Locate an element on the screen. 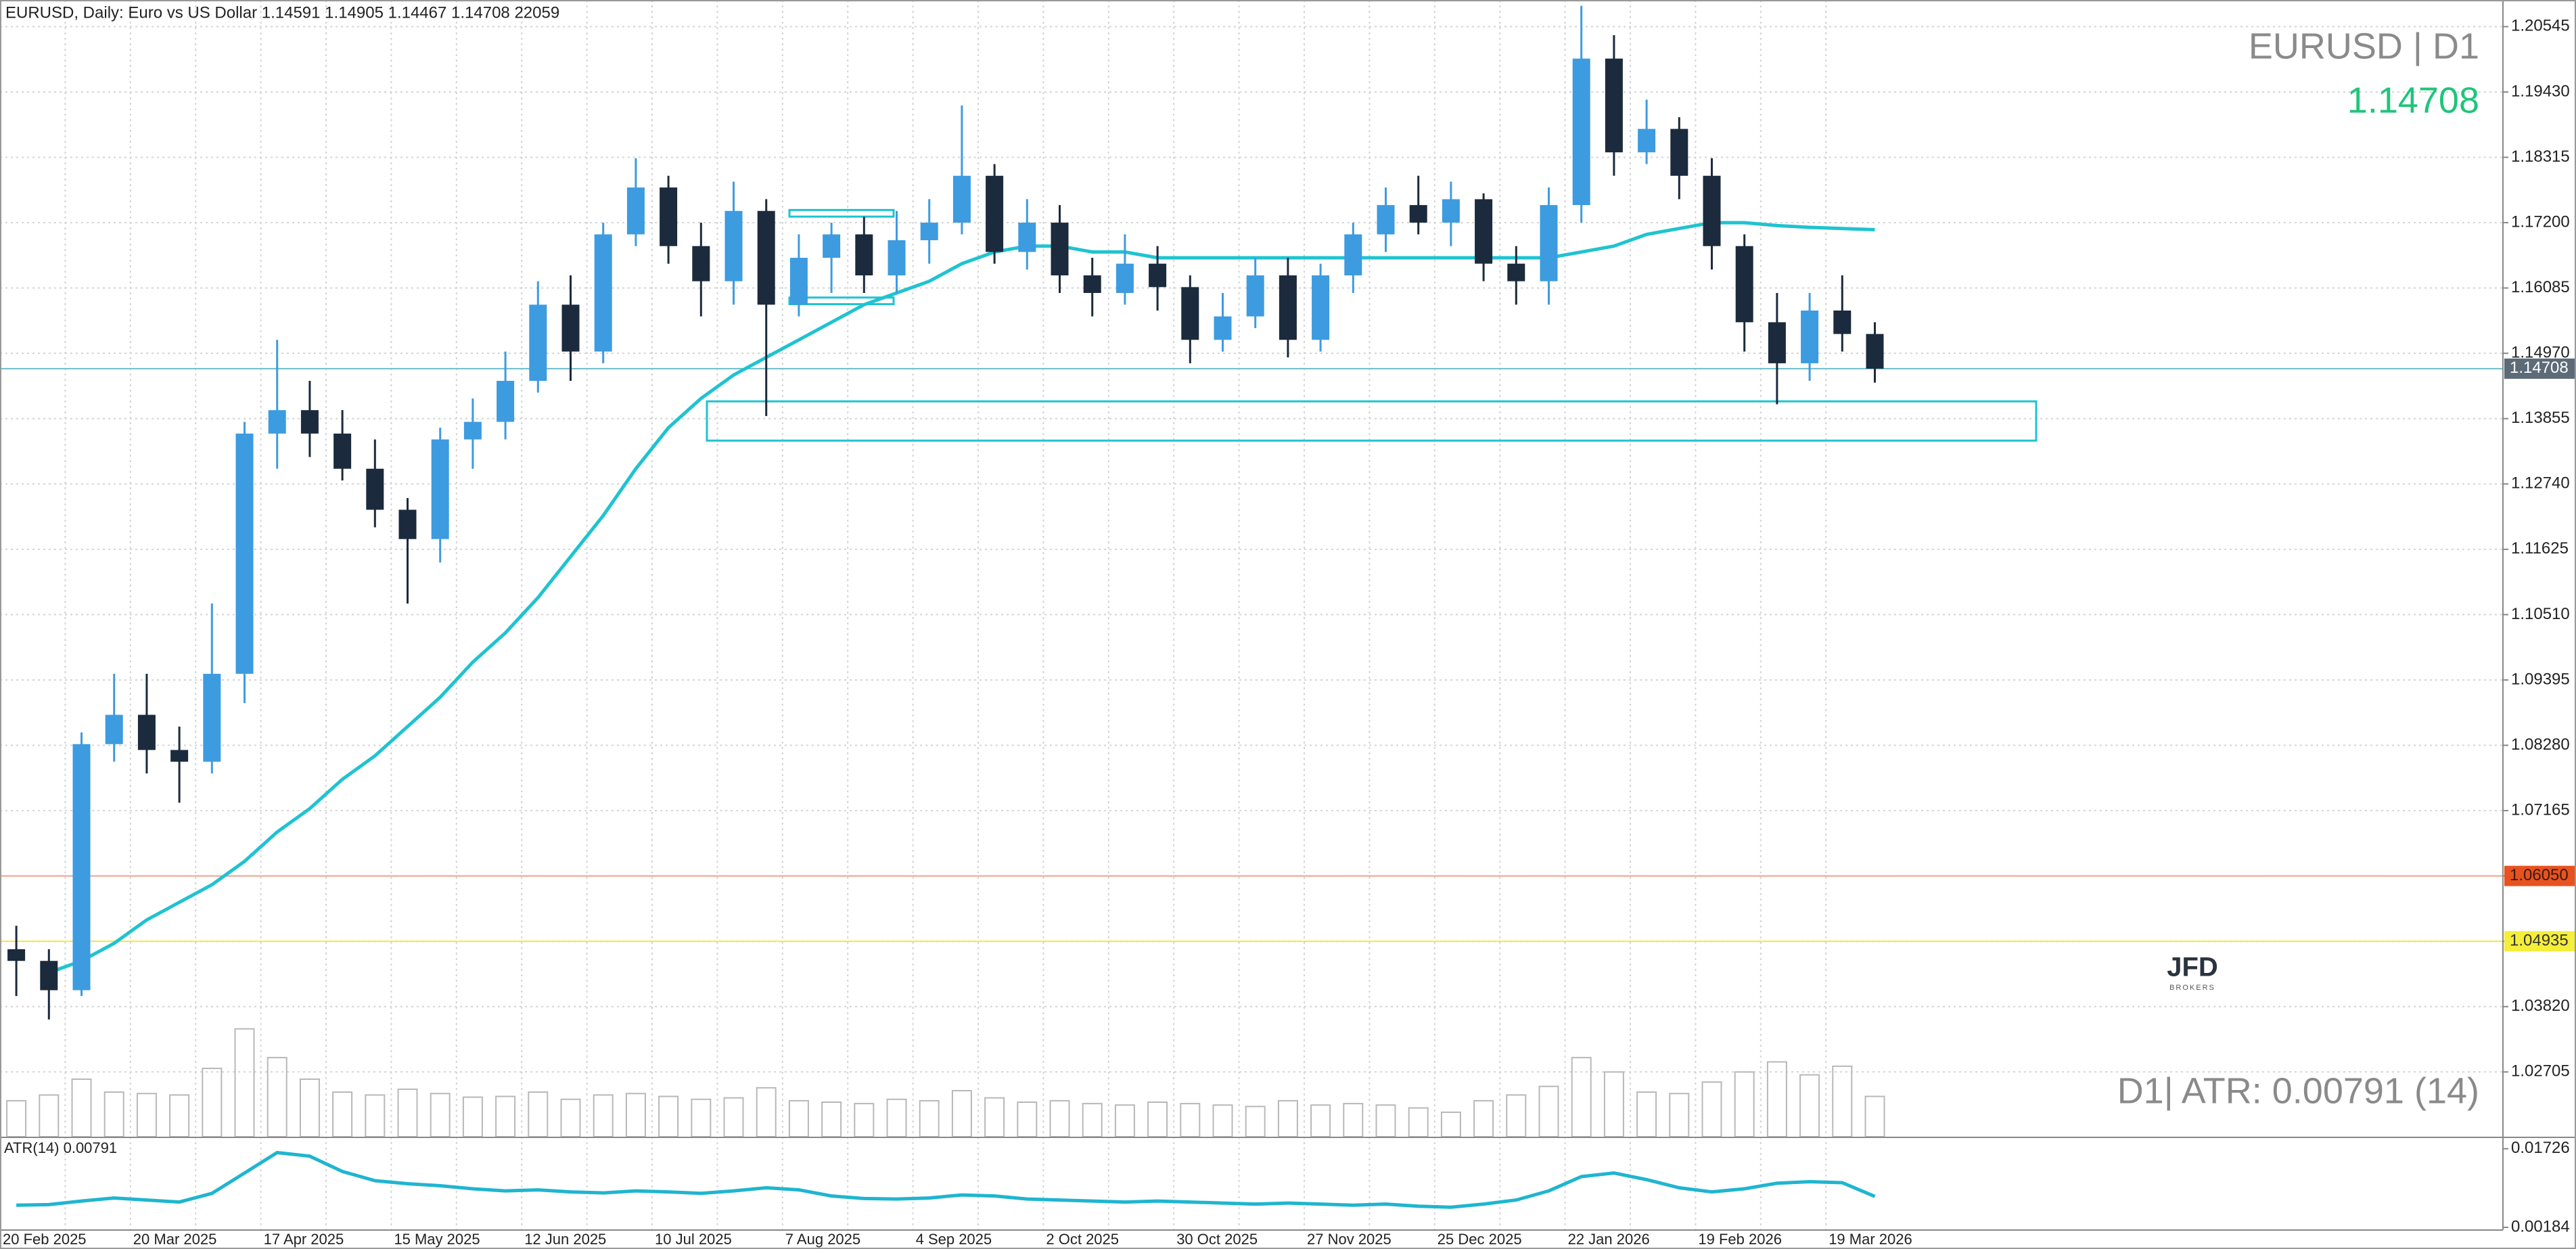 Image resolution: width=2576 pixels, height=1249 pixels. y-tick-label: 1.02705 is located at coordinates (2540, 1071).